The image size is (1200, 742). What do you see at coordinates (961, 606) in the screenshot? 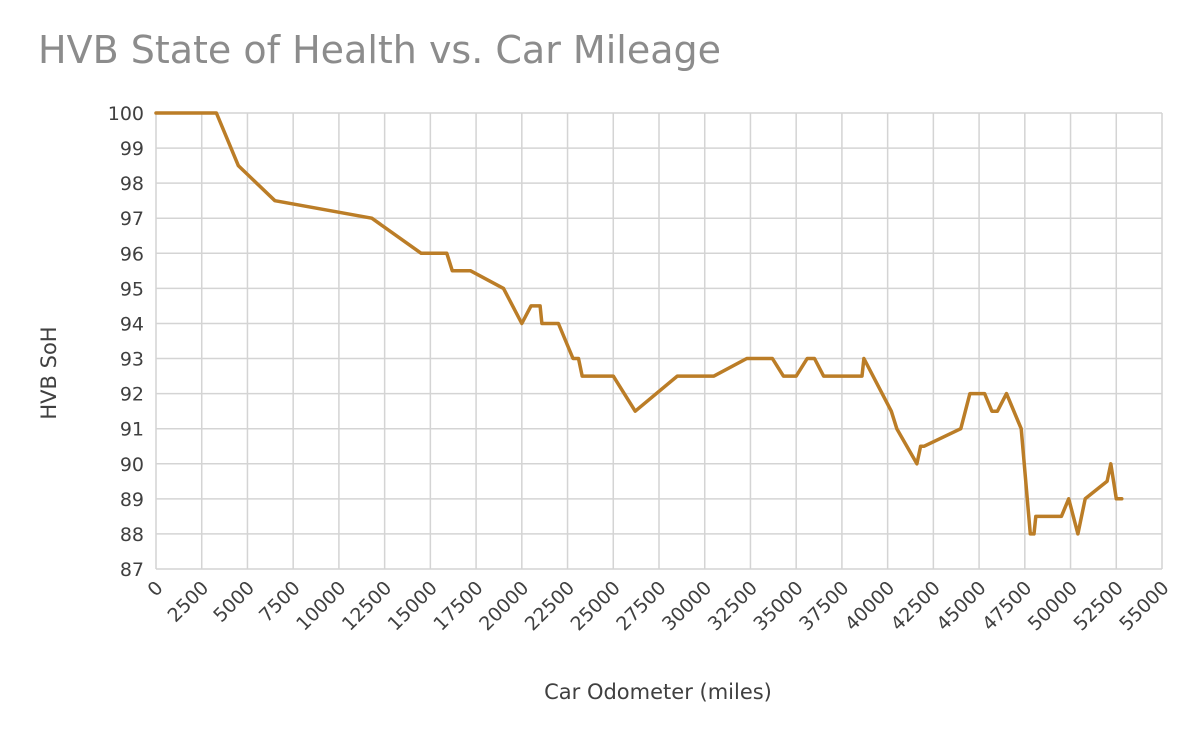
I see `x-tick-label: 45000` at bounding box center [961, 606].